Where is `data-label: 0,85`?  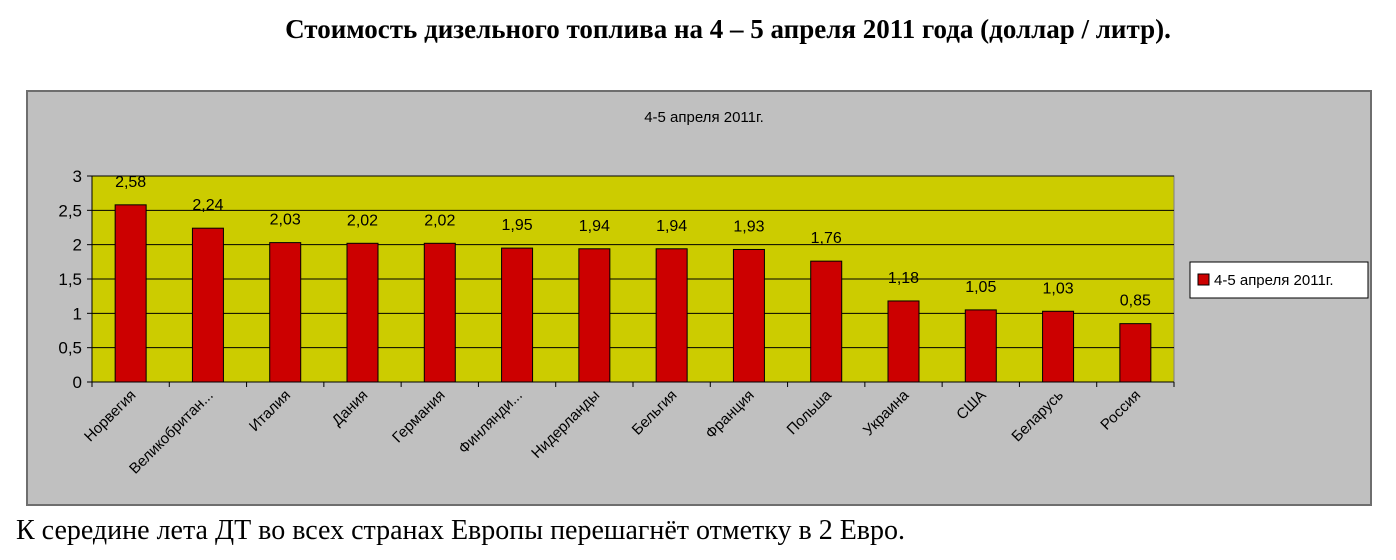
data-label: 0,85 is located at coordinates (1135, 301).